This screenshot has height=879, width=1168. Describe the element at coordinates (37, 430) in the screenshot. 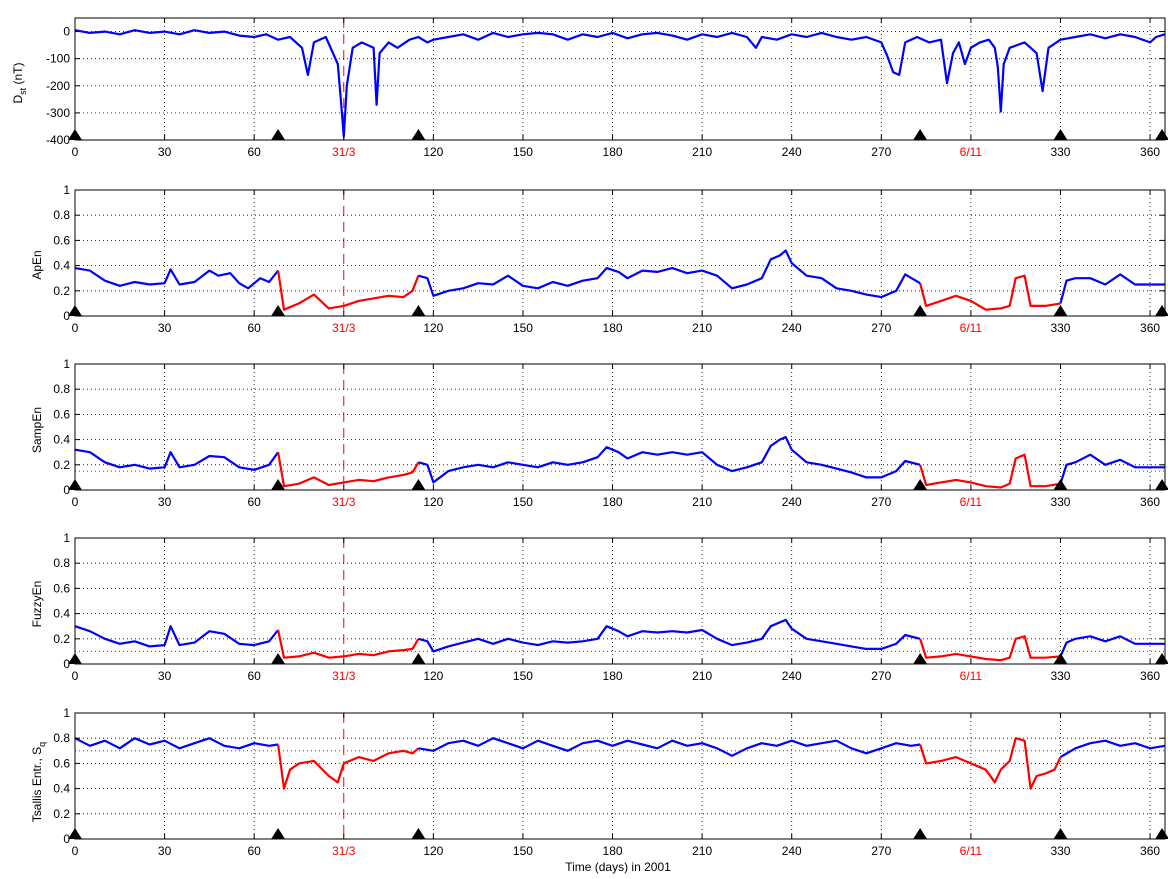

I see `ylabel-sampen: SampEn` at that location.